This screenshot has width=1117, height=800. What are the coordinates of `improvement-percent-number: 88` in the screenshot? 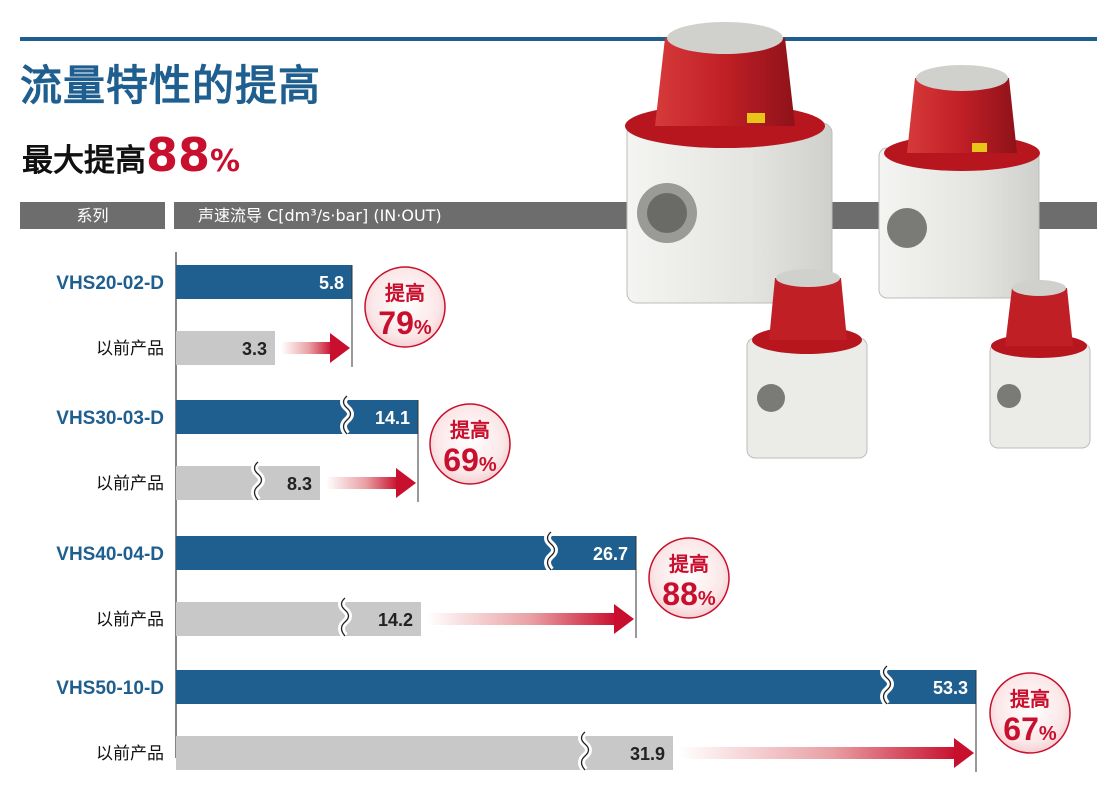 It's located at (680, 594).